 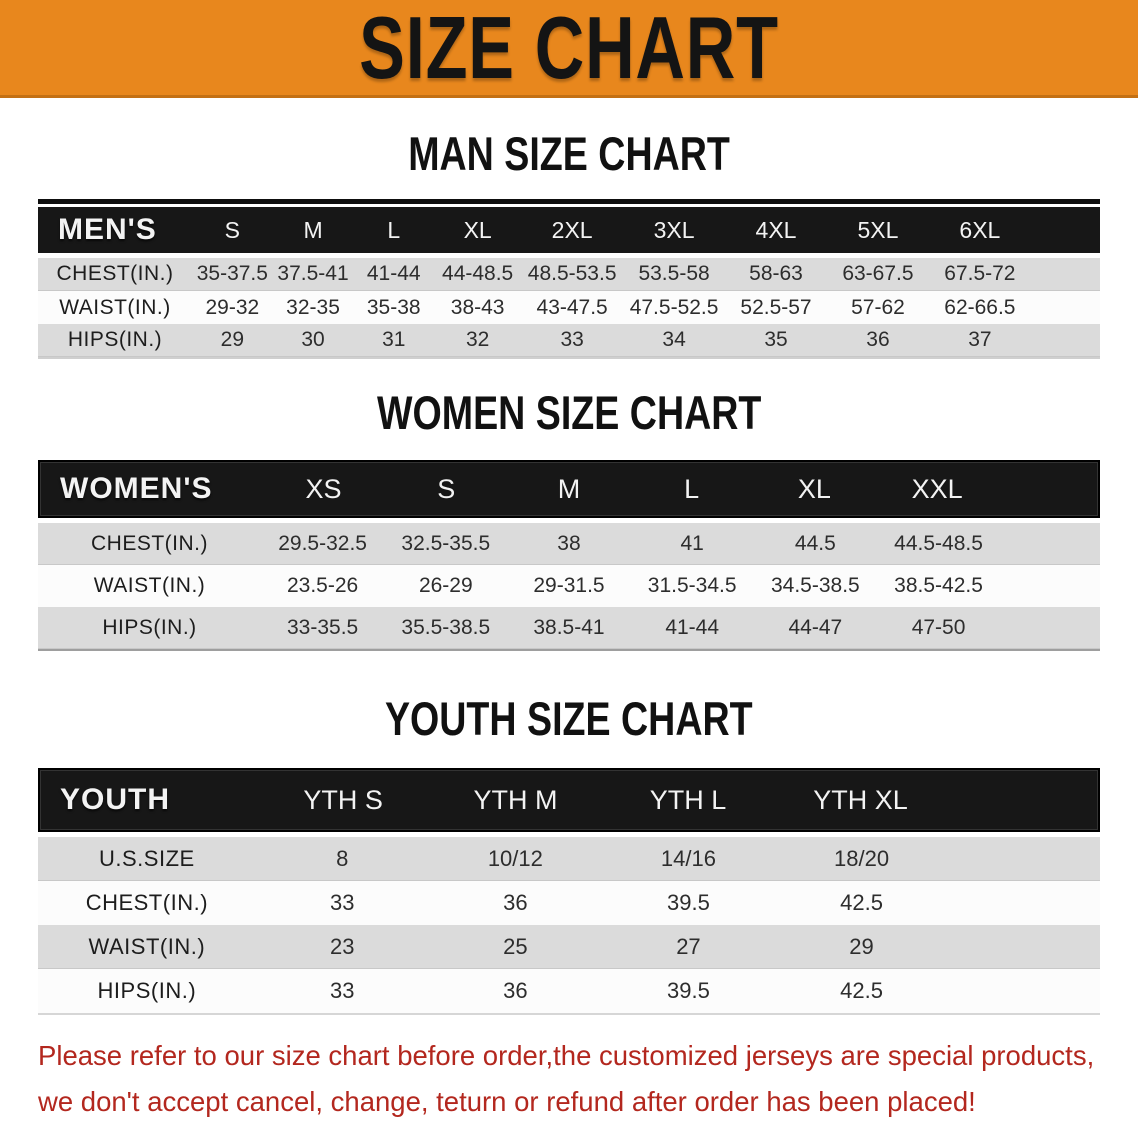 I want to click on size-value: 44-48.5, so click(x=478, y=273).